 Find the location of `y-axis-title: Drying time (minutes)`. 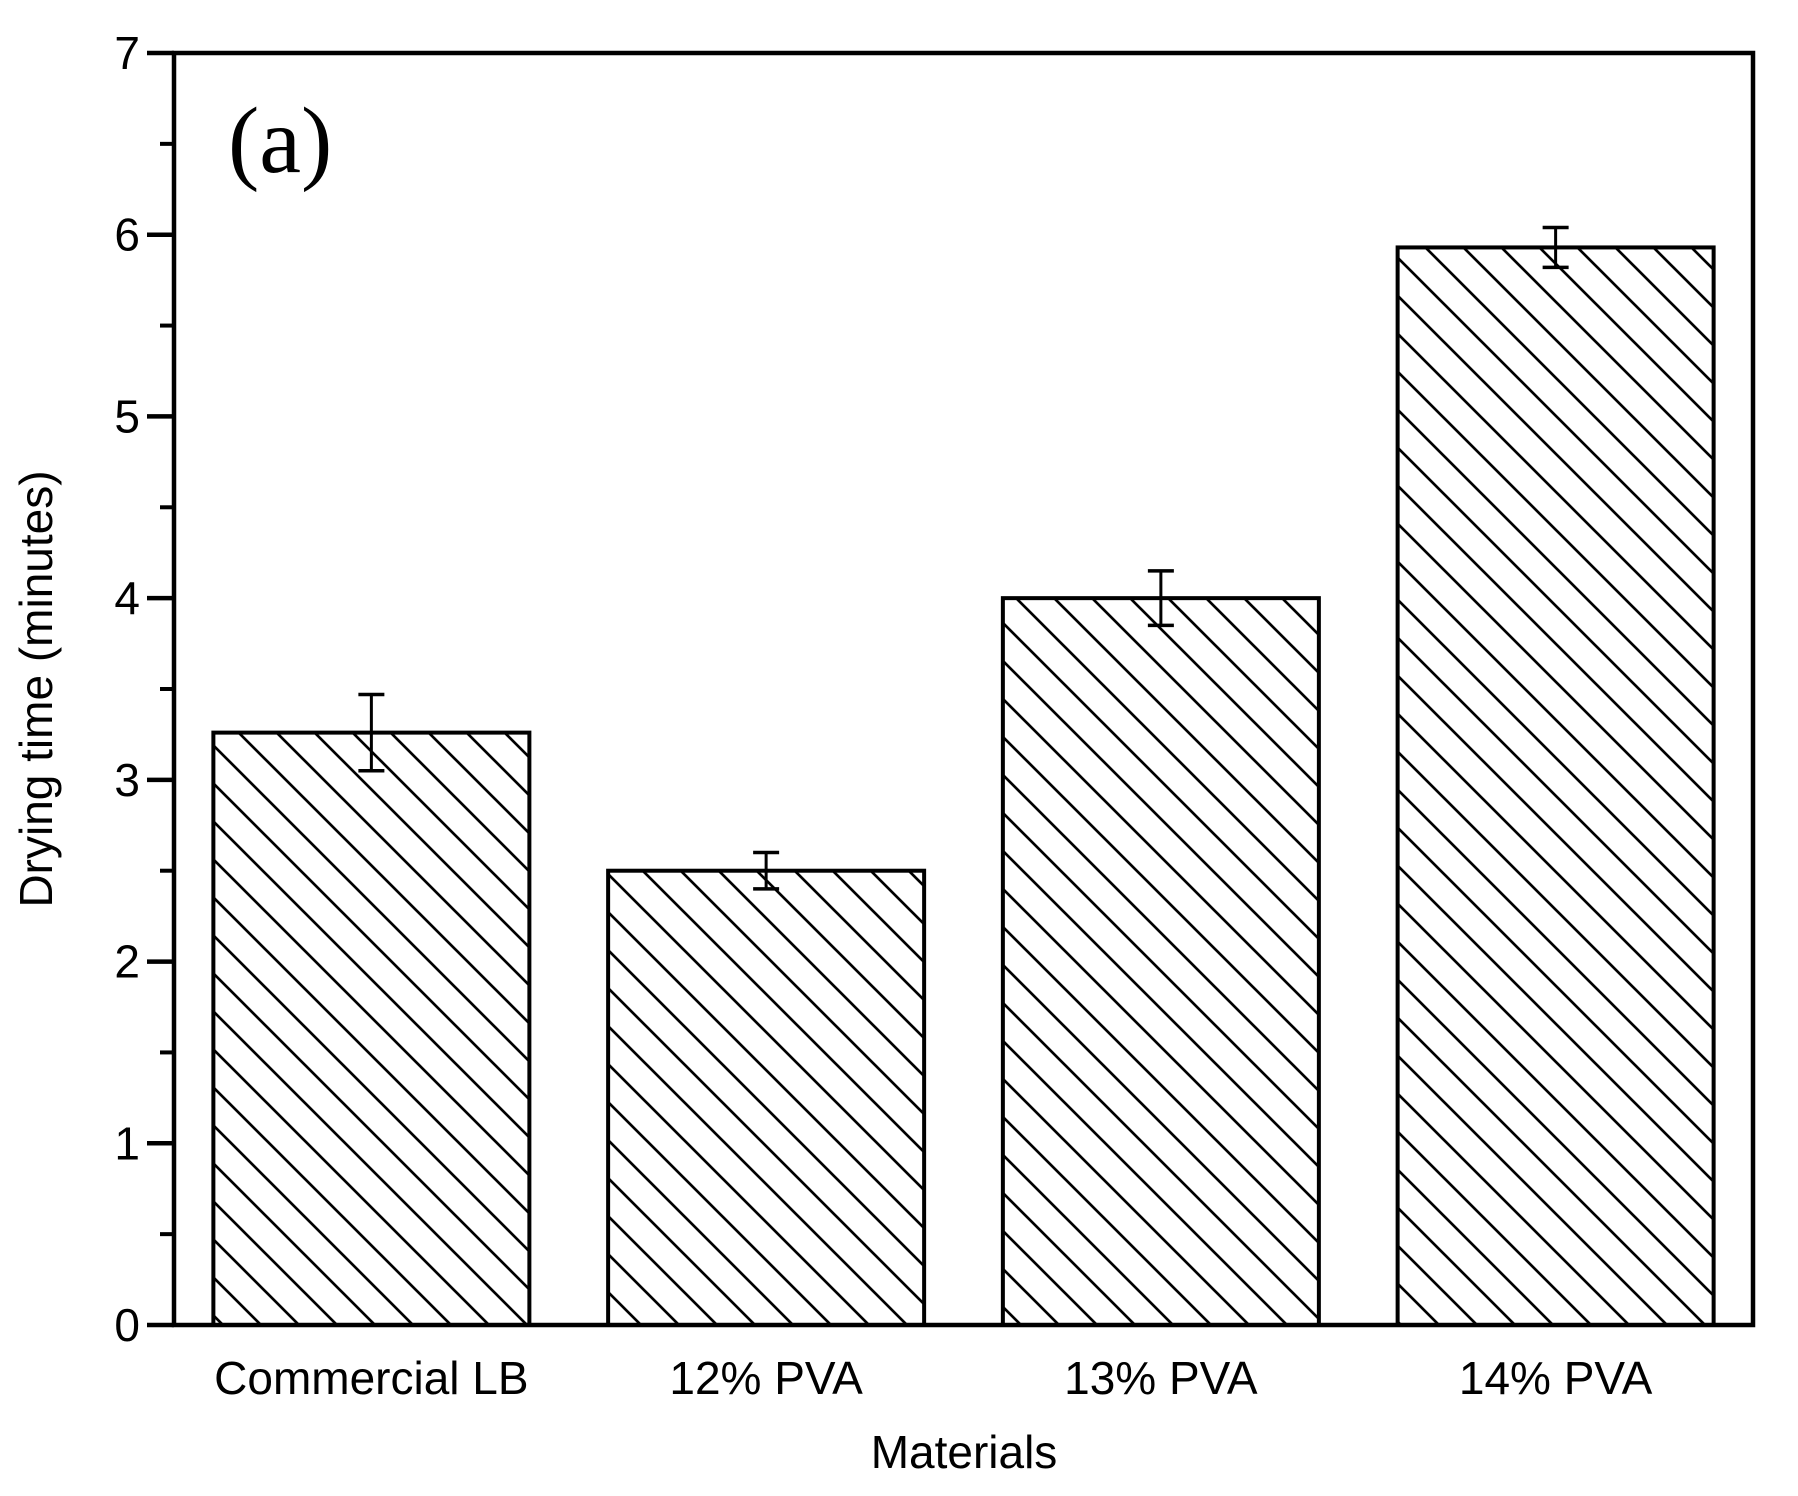

y-axis-title: Drying time (minutes) is located at coordinates (36, 688).